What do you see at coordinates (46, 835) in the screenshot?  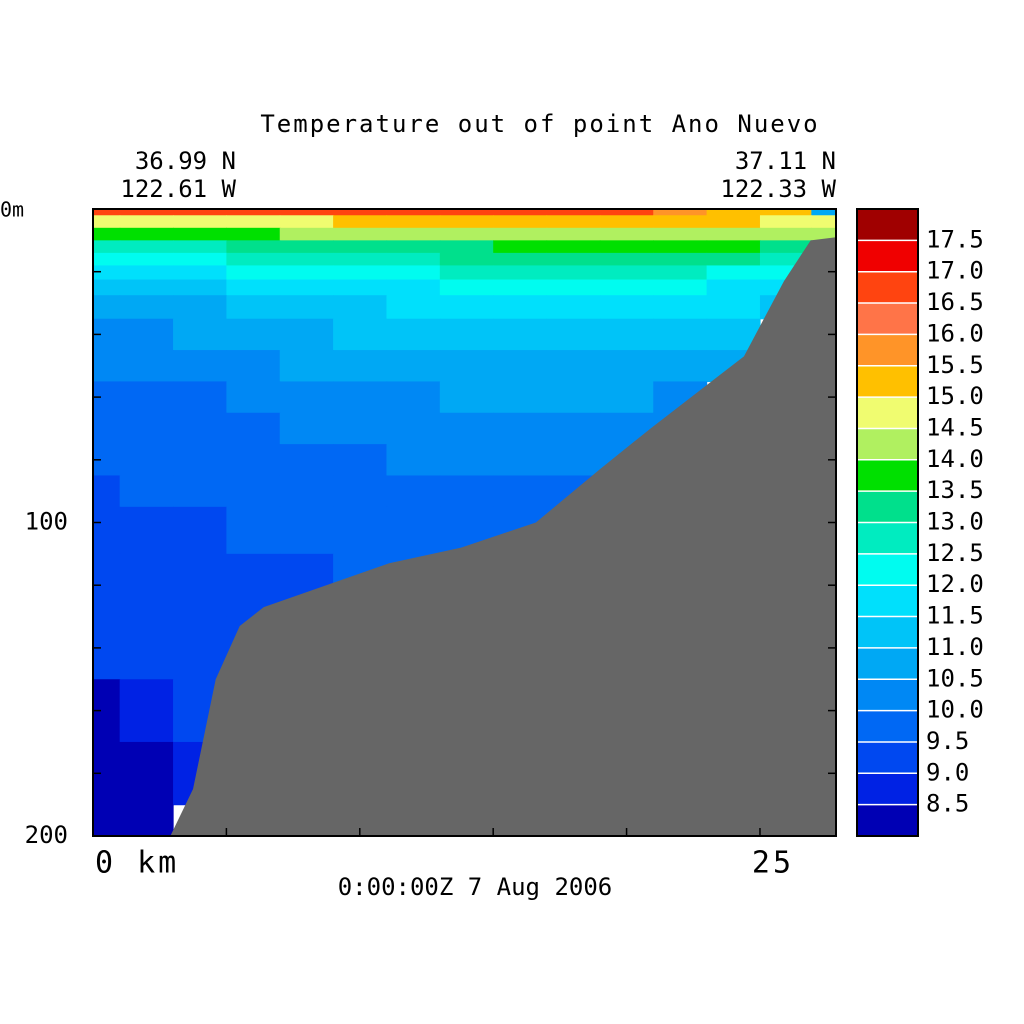 I see `y-tick-label: 200` at bounding box center [46, 835].